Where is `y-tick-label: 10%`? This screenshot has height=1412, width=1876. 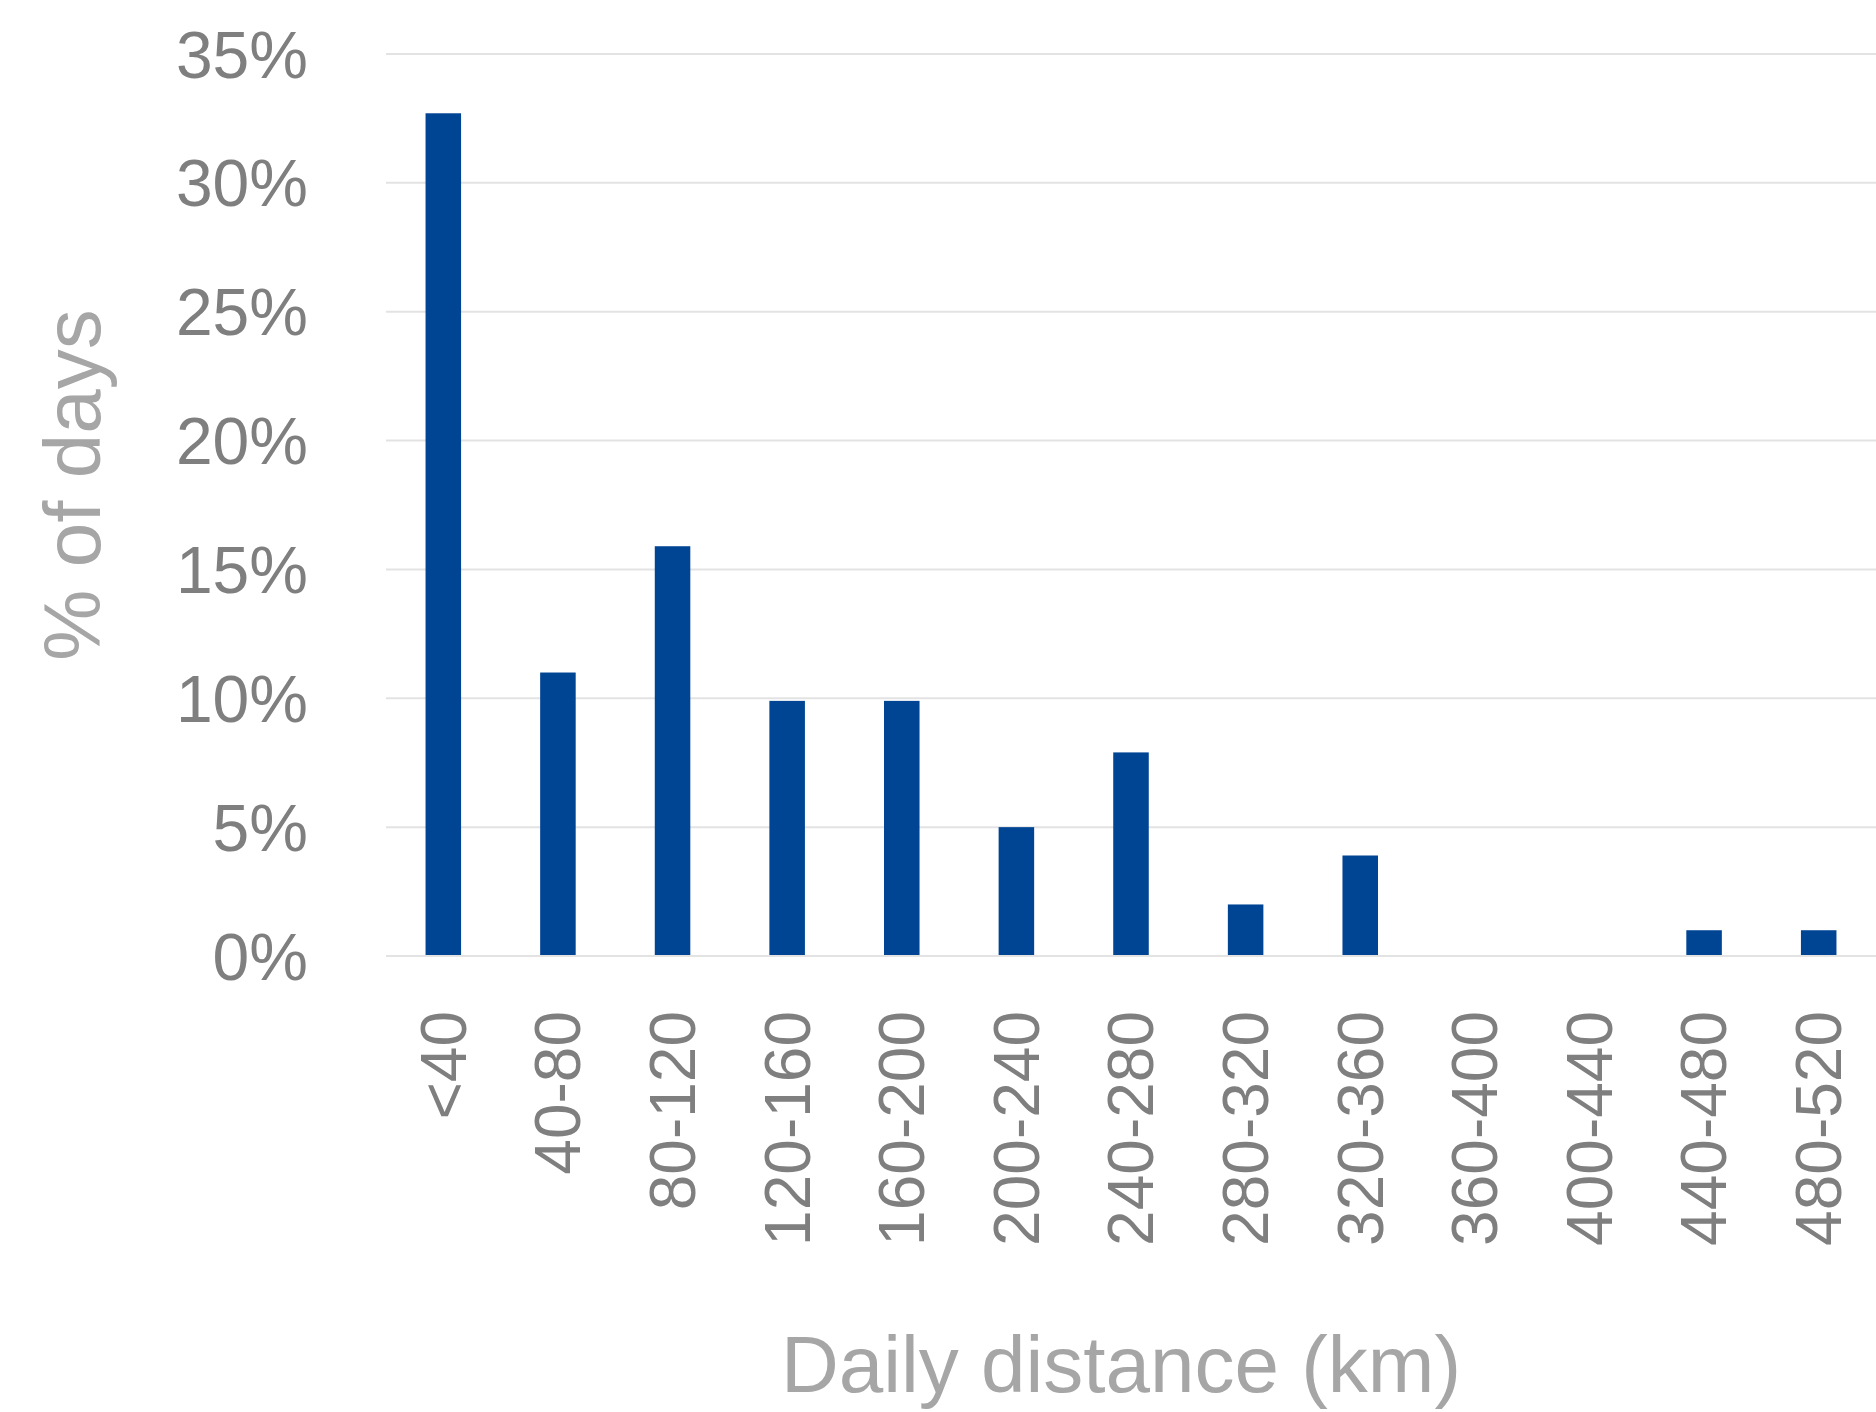 y-tick-label: 10% is located at coordinates (241, 698).